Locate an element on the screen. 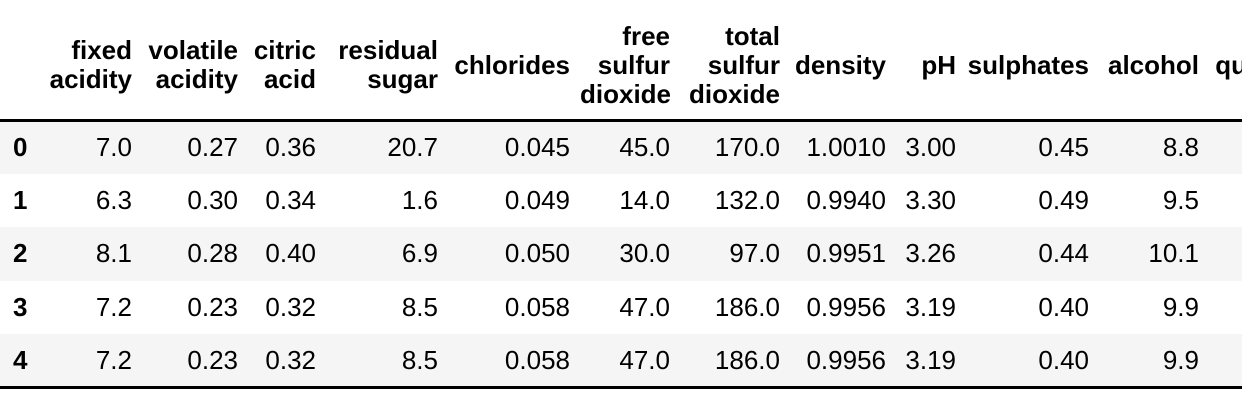 The height and width of the screenshot is (400, 1260). cell-4-citric-acid: 0.32 is located at coordinates (287, 361).